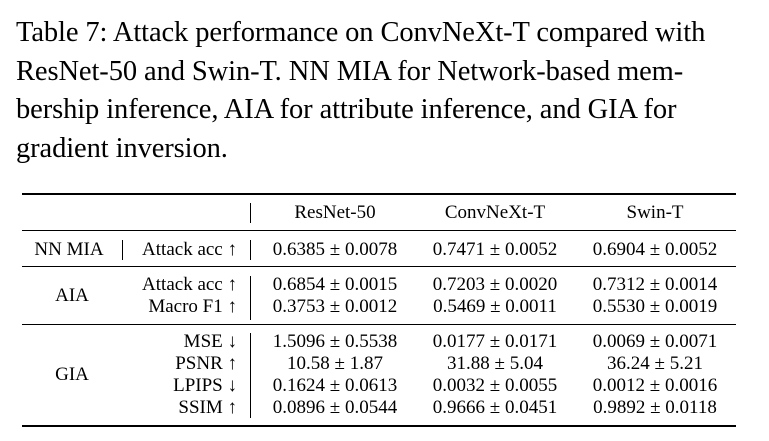  I want to click on table-cell: 0.3753 ± 0.0012, so click(335, 307).